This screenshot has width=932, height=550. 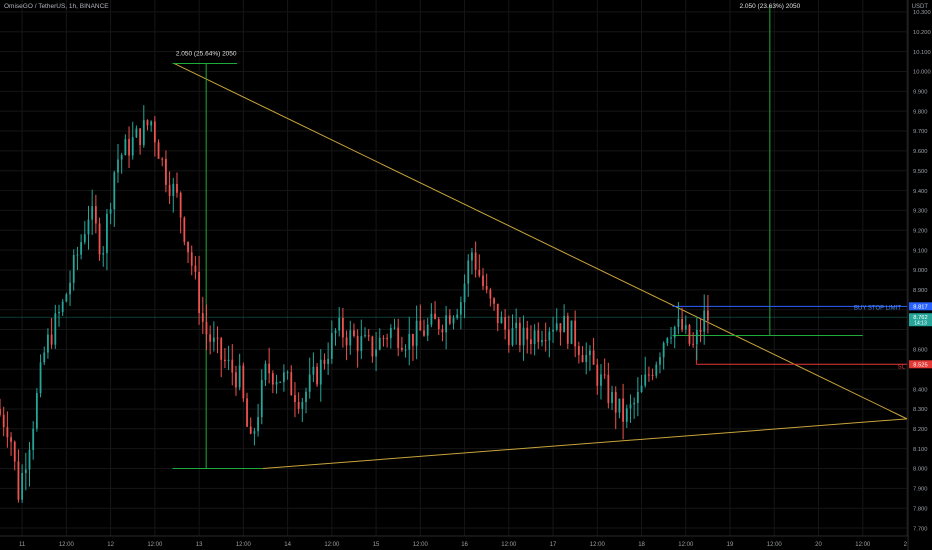 What do you see at coordinates (920, 364) in the screenshot?
I see `stop-loss-price-badge: 8.525` at bounding box center [920, 364].